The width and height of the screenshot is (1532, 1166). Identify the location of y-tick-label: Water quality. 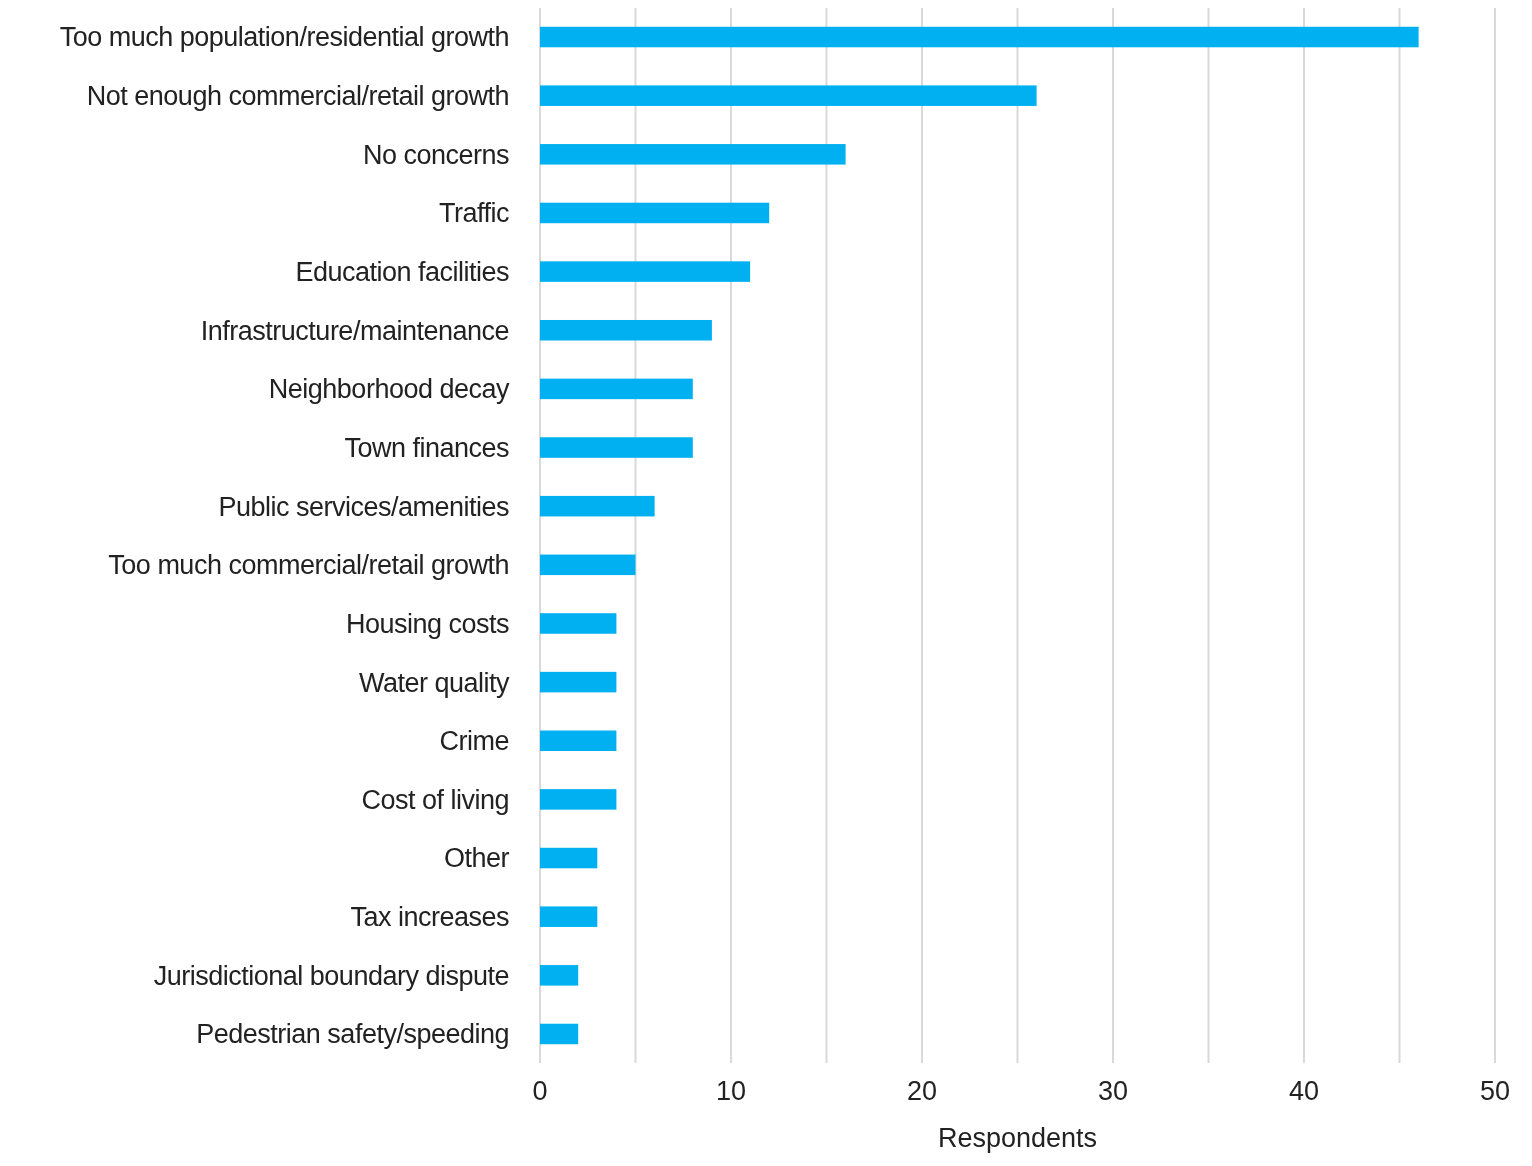
(434, 682).